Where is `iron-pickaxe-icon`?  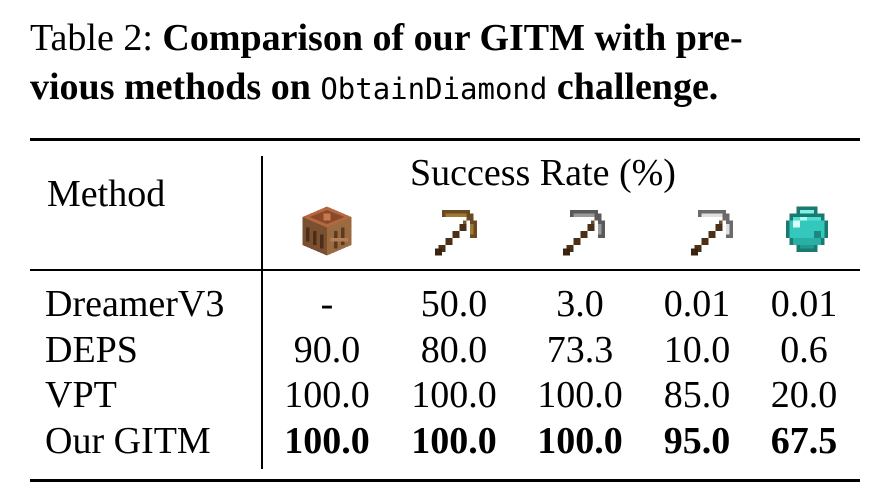
iron-pickaxe-icon is located at coordinates (712, 231).